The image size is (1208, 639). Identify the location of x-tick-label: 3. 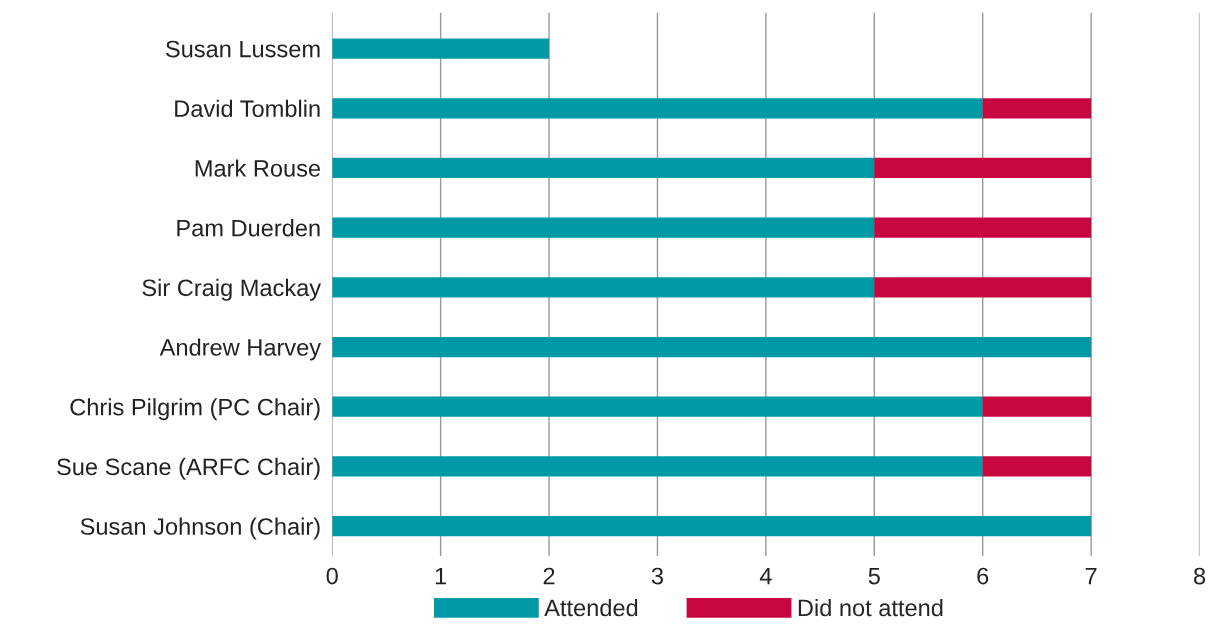
(657, 576).